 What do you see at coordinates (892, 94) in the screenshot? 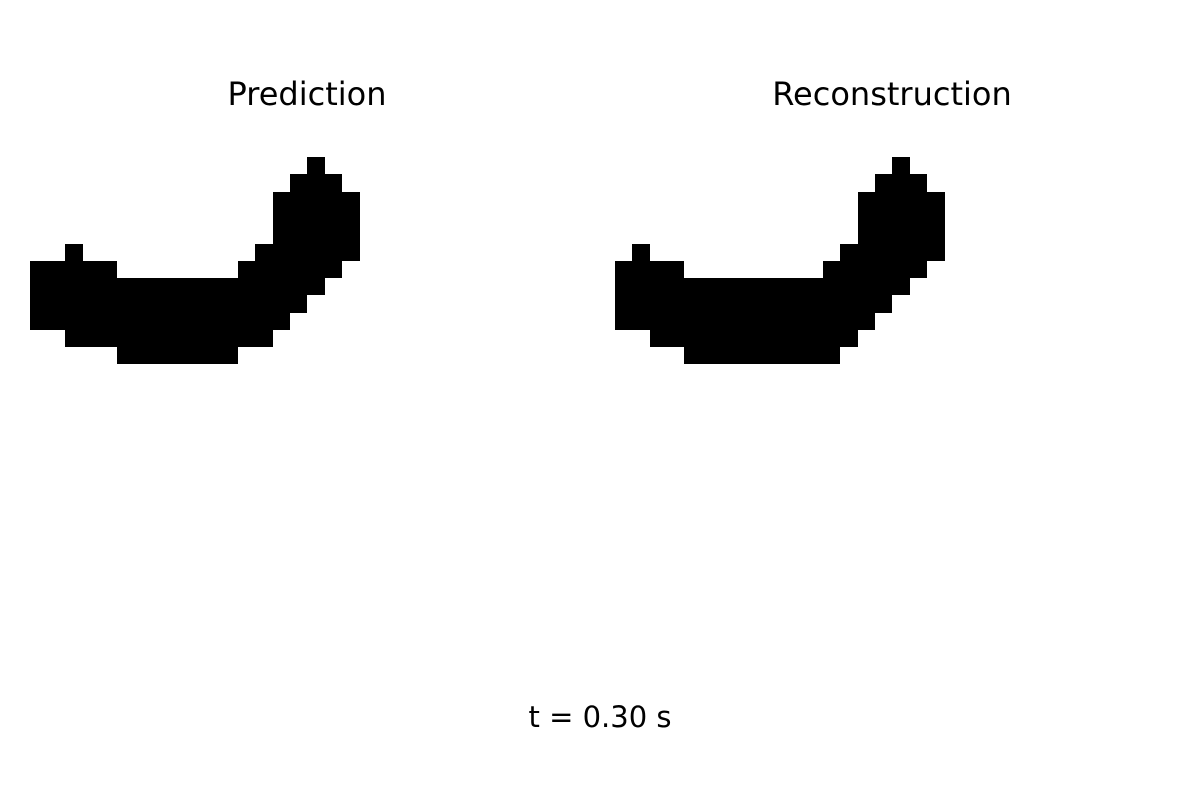
I see `reconstruction-title: Reconstruction` at bounding box center [892, 94].